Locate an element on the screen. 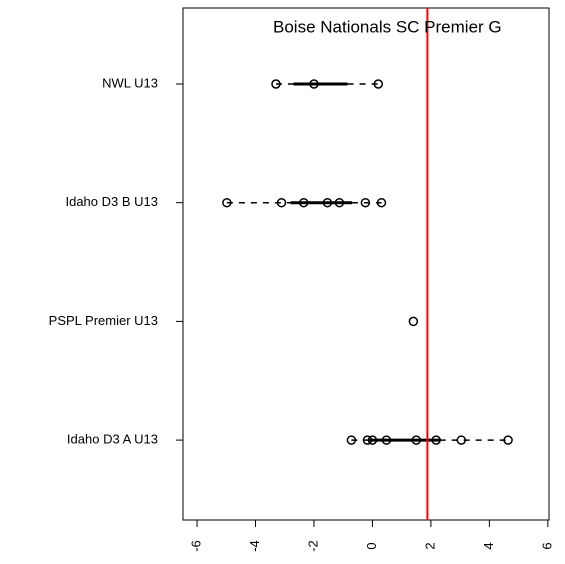 This screenshot has width=565, height=564. y-tick-label: PSPL Premier U13 is located at coordinates (103, 320).